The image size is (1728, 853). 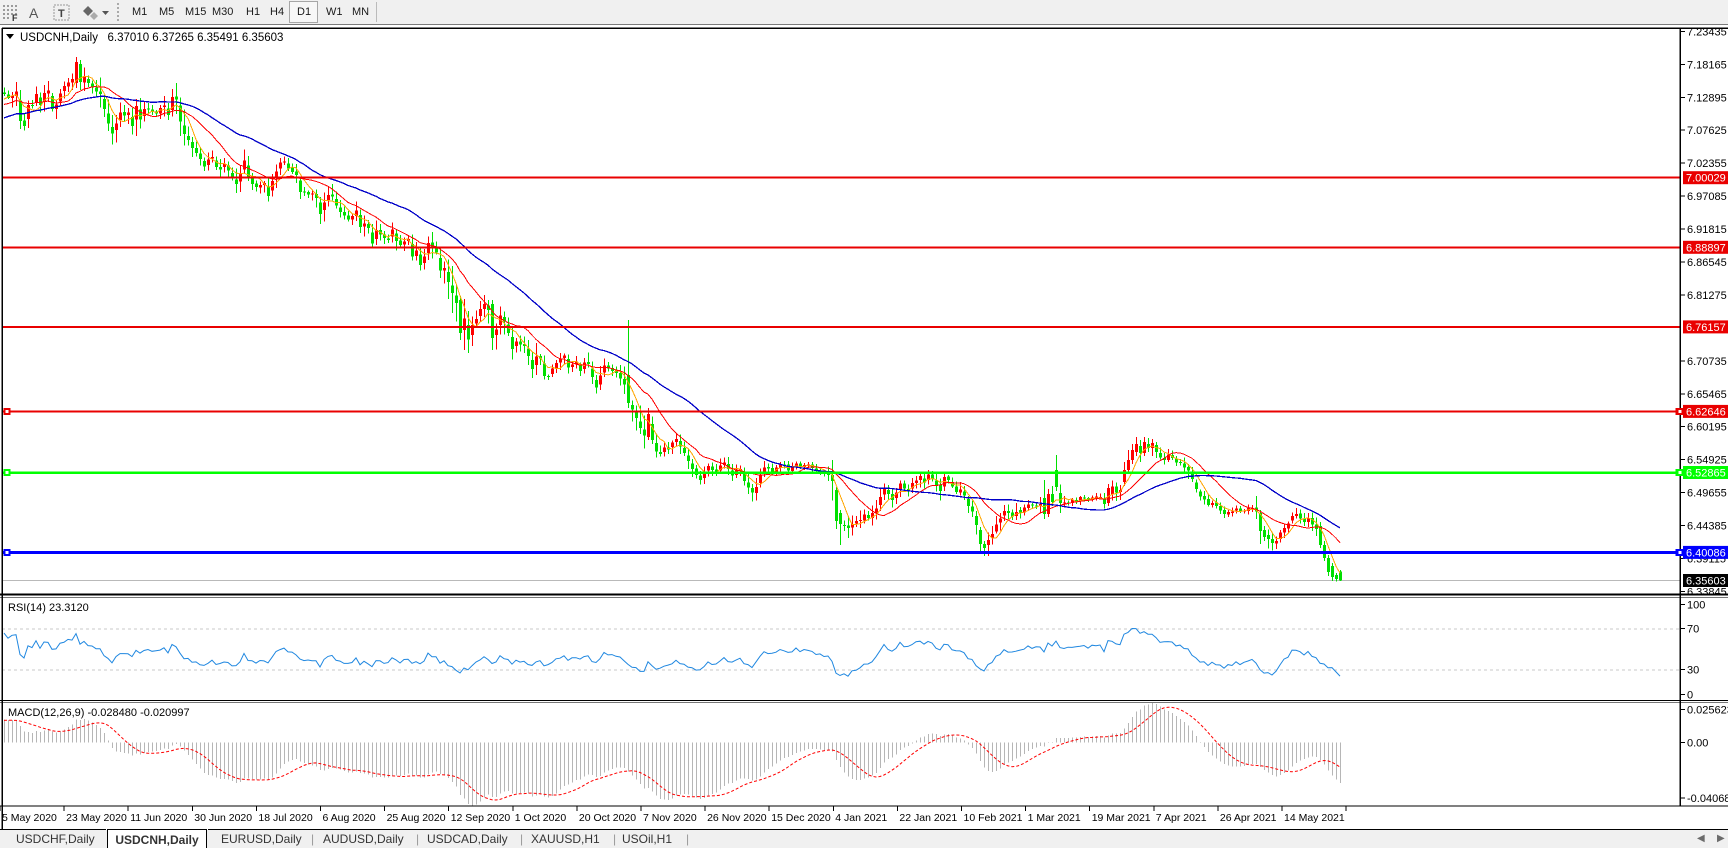 I want to click on svg-text: 6.44385, so click(x=1707, y=527).